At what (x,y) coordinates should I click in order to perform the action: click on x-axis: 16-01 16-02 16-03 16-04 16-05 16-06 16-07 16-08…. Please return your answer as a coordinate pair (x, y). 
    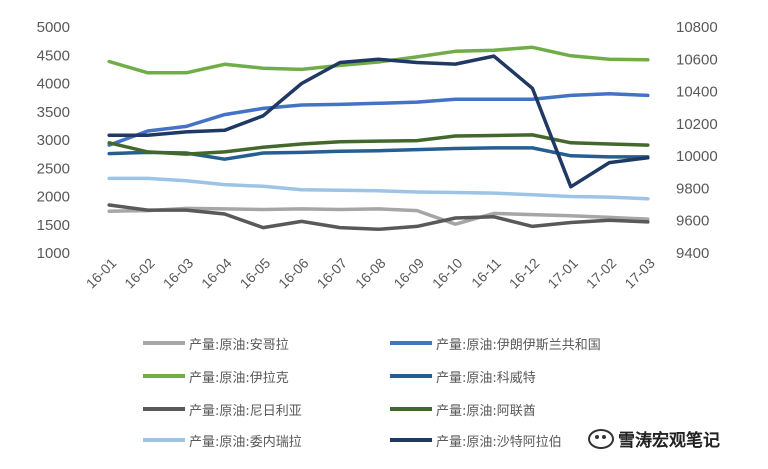
    Looking at the image, I should click on (370, 273).